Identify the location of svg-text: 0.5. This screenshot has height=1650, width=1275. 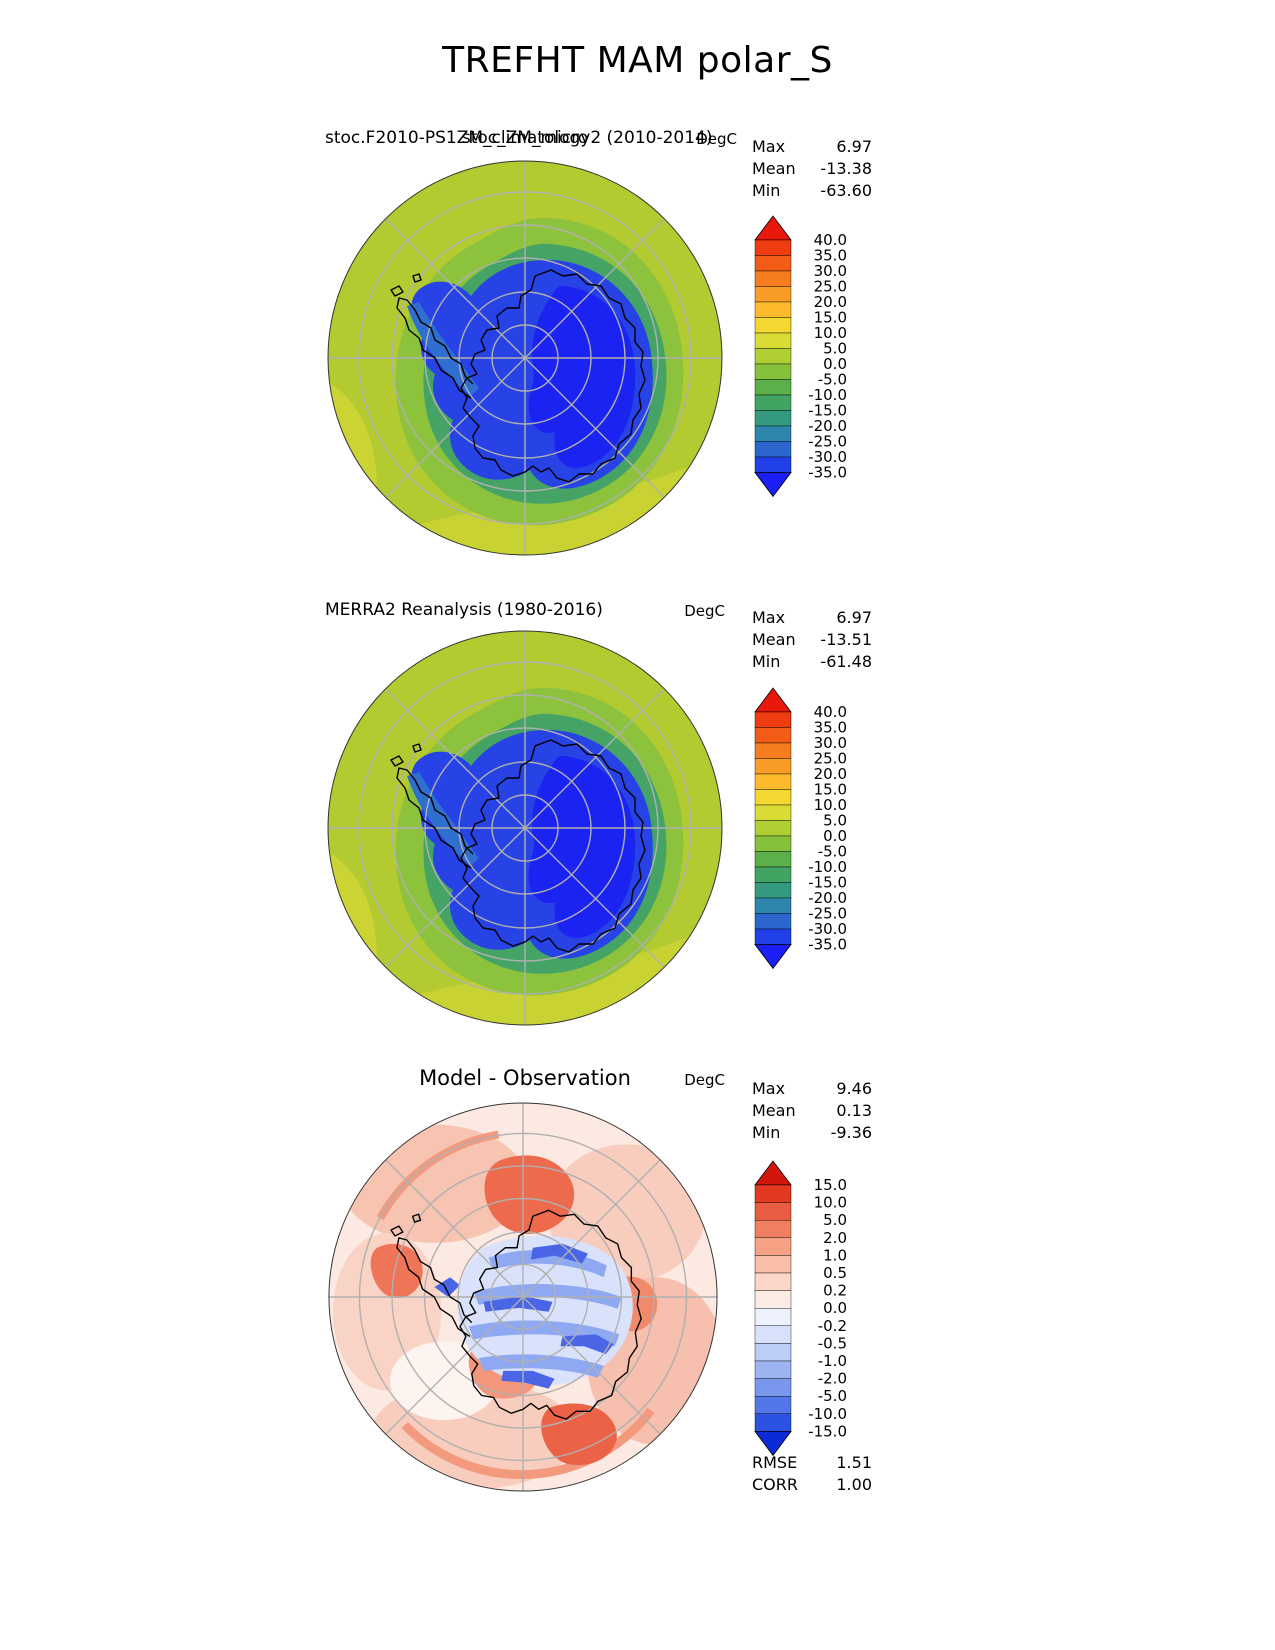
(835, 1273).